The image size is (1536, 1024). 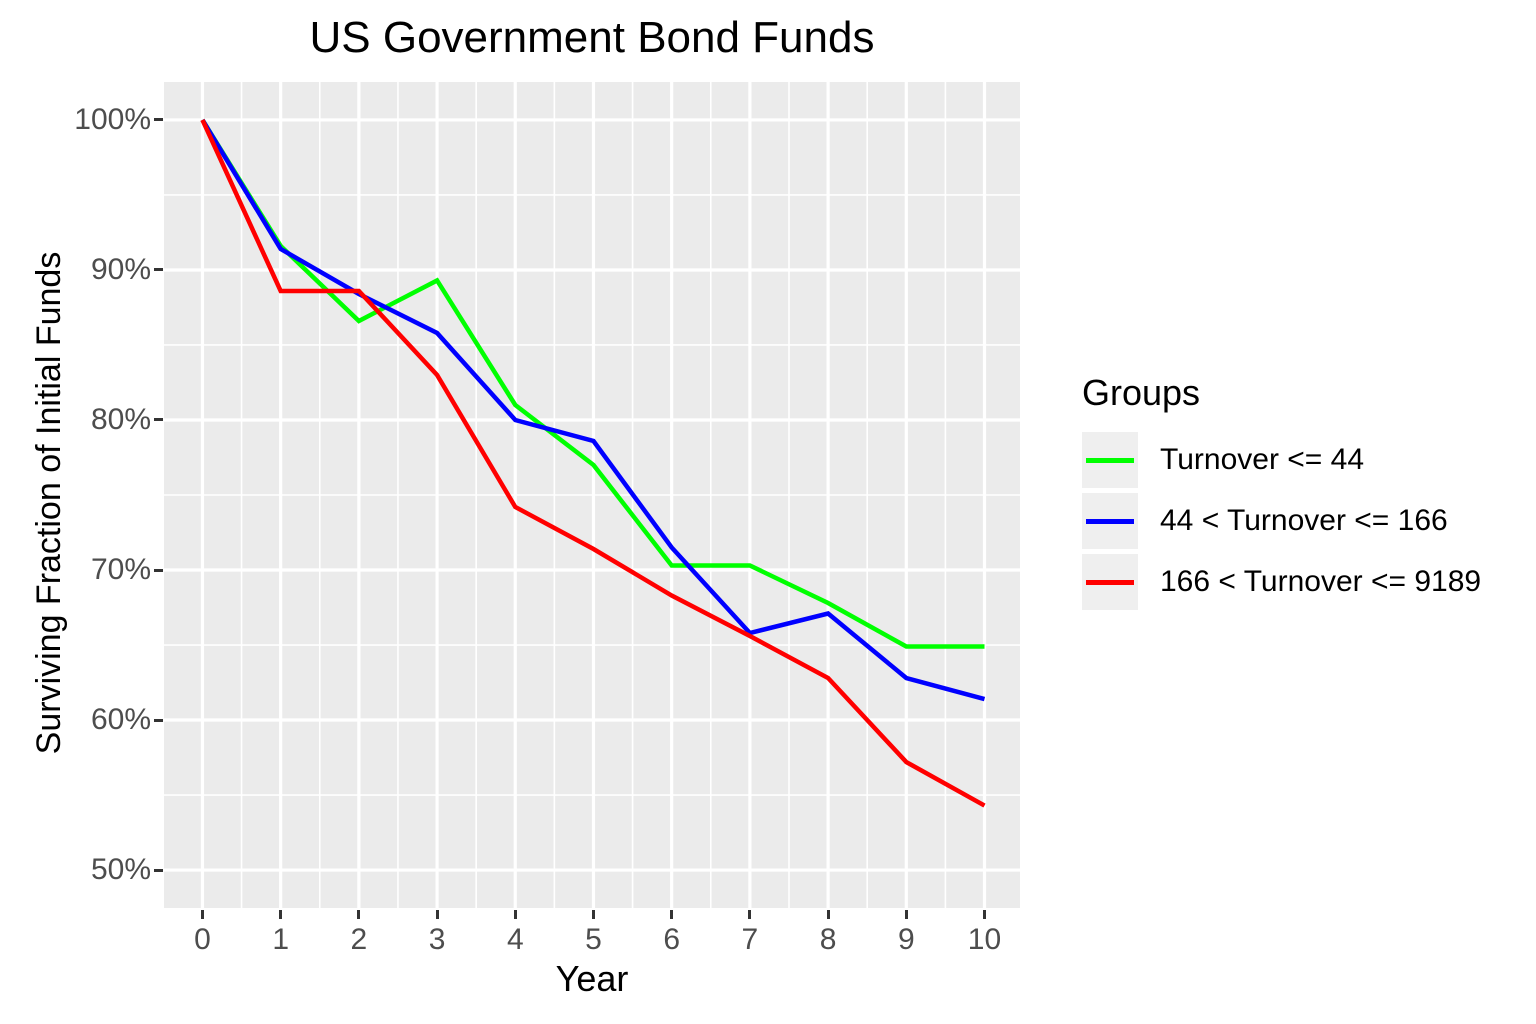 I want to click on x-tick-label: 7, so click(x=750, y=939).